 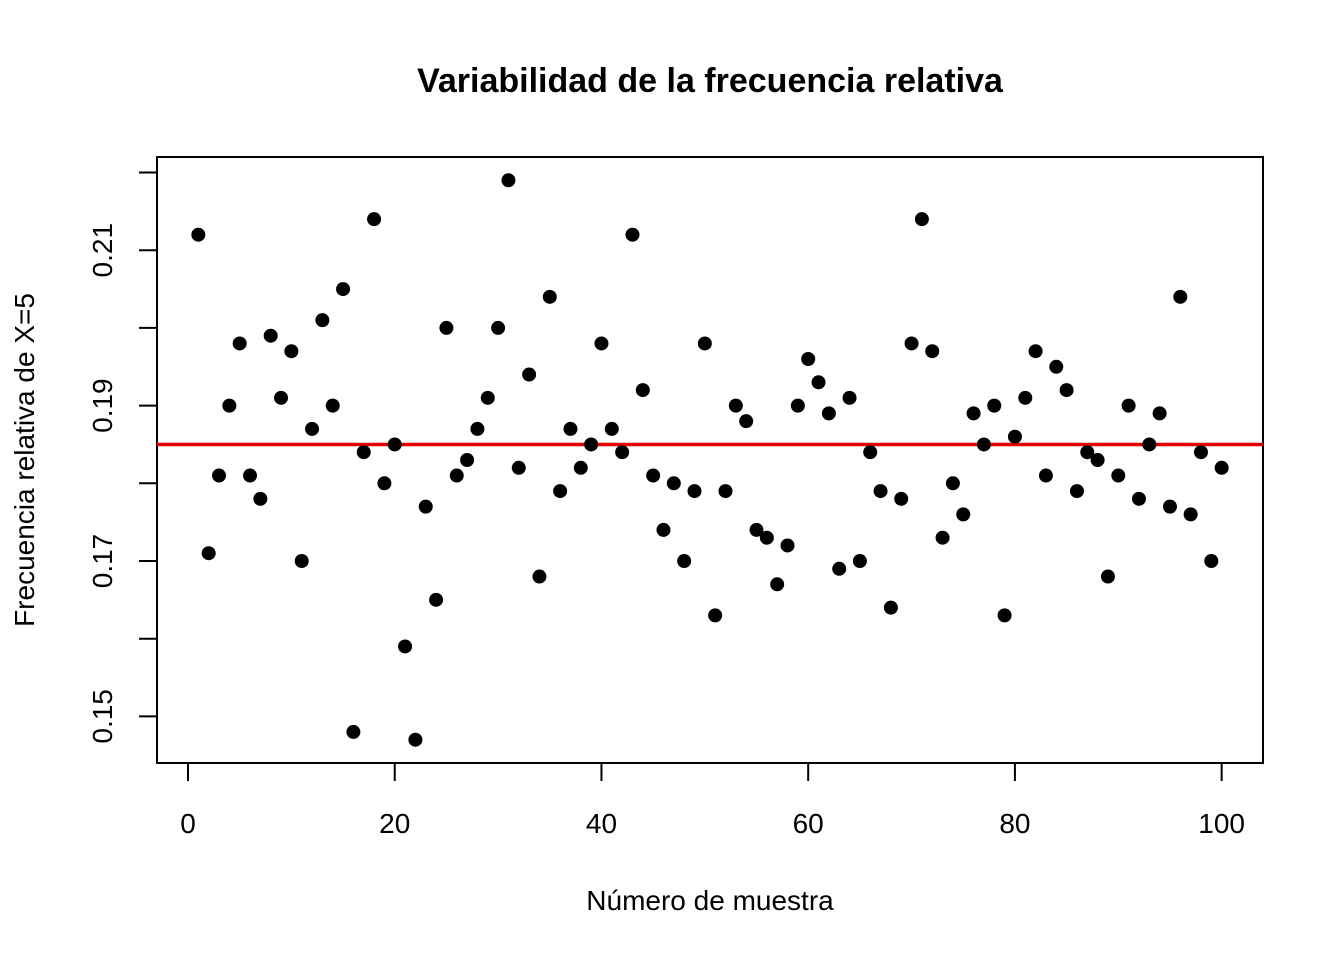 I want to click on x-tick-label: 20, so click(x=394, y=823).